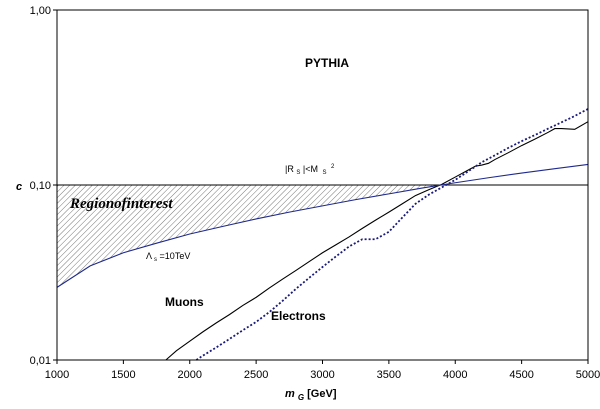  What do you see at coordinates (190, 375) in the screenshot?
I see `x-tick-label: 2000` at bounding box center [190, 375].